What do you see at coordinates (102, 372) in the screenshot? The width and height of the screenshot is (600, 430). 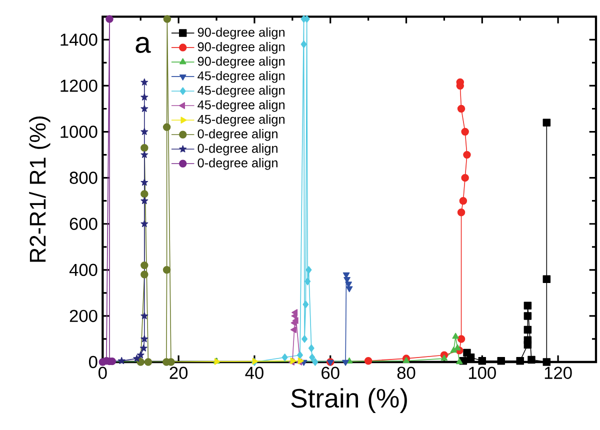 I see `x-tick-label: 0` at bounding box center [102, 372].